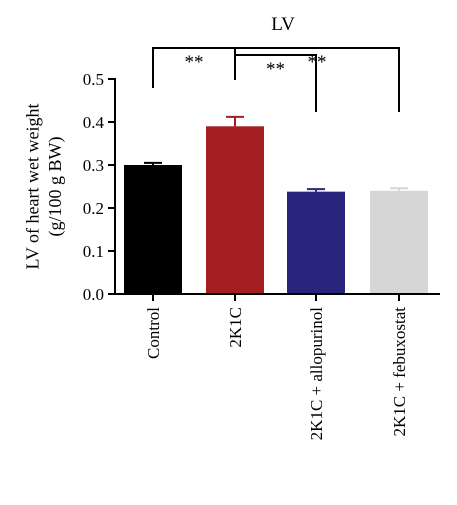 The height and width of the screenshot is (505, 457). I want to click on significance-label-1: **, so click(275, 69).